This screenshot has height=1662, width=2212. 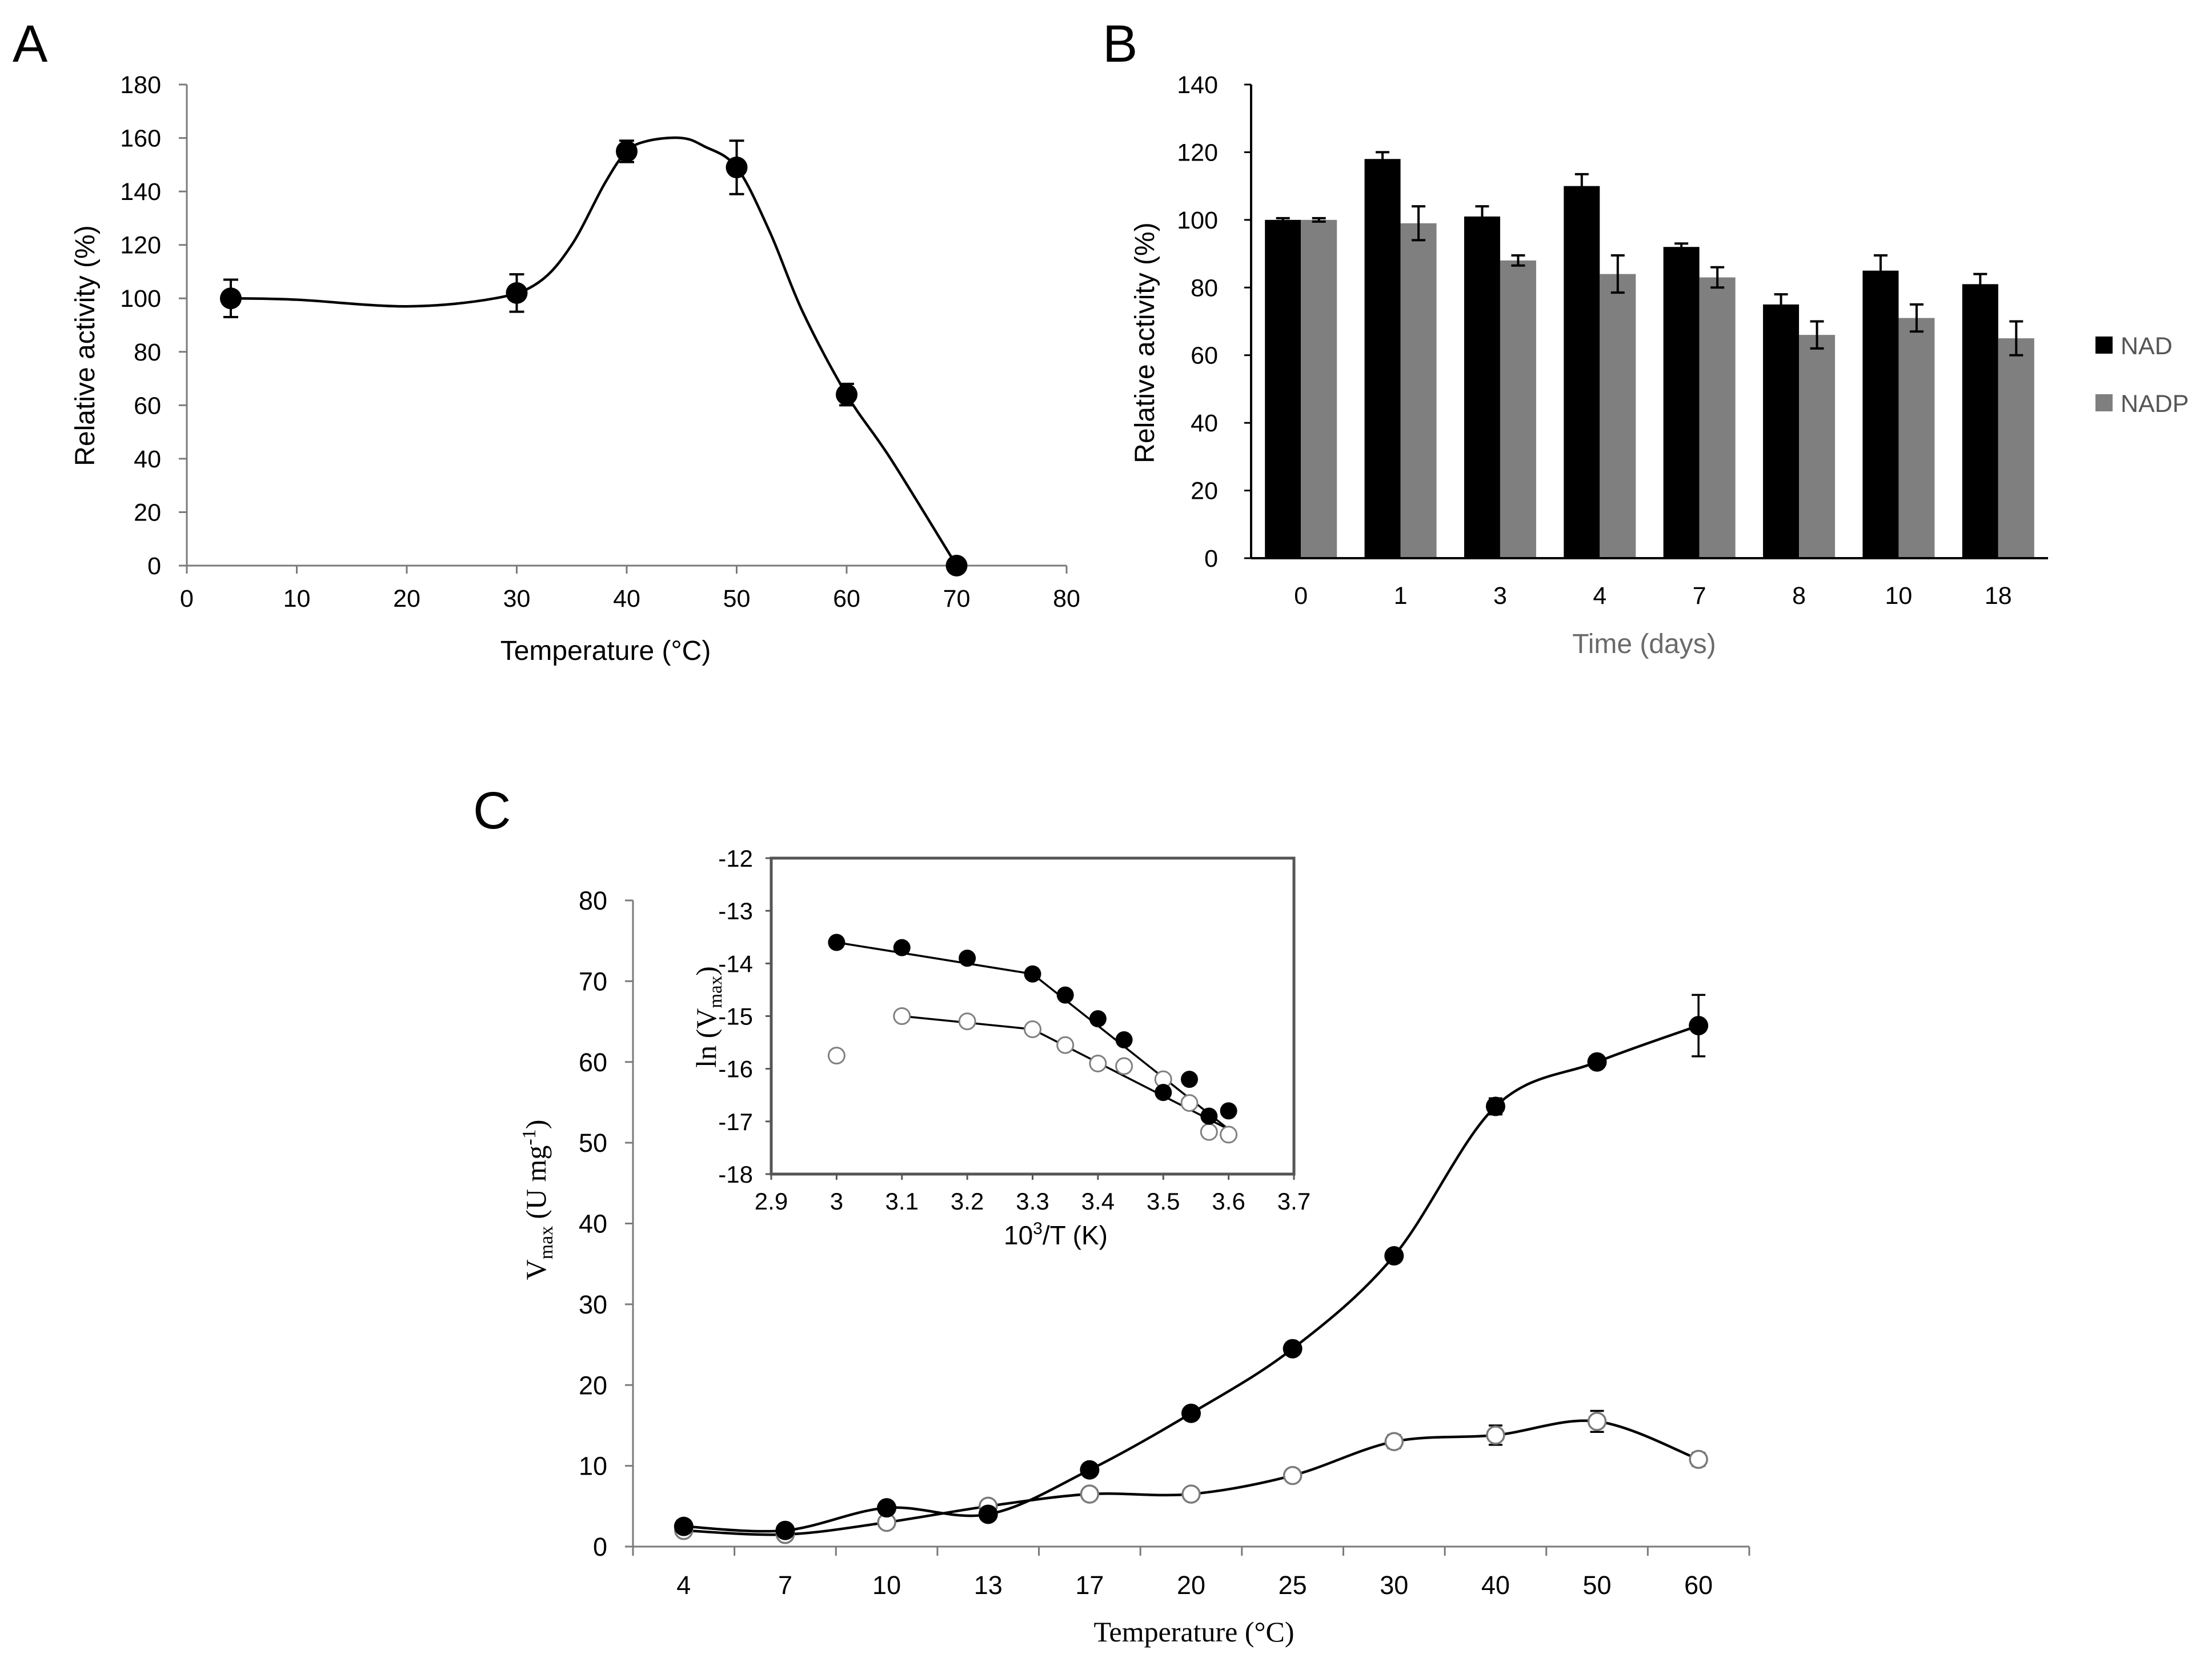 What do you see at coordinates (1204, 424) in the screenshot?
I see `b-y-tick-label: 40` at bounding box center [1204, 424].